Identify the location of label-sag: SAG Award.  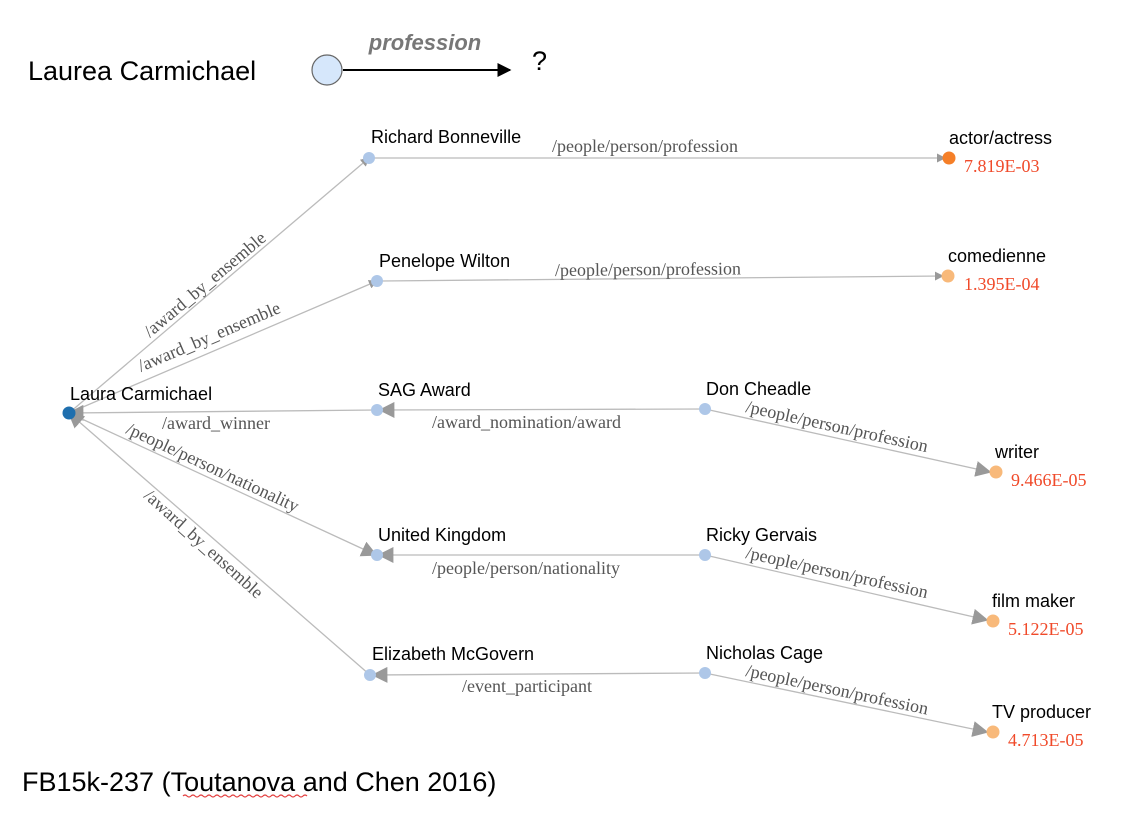
(424, 390).